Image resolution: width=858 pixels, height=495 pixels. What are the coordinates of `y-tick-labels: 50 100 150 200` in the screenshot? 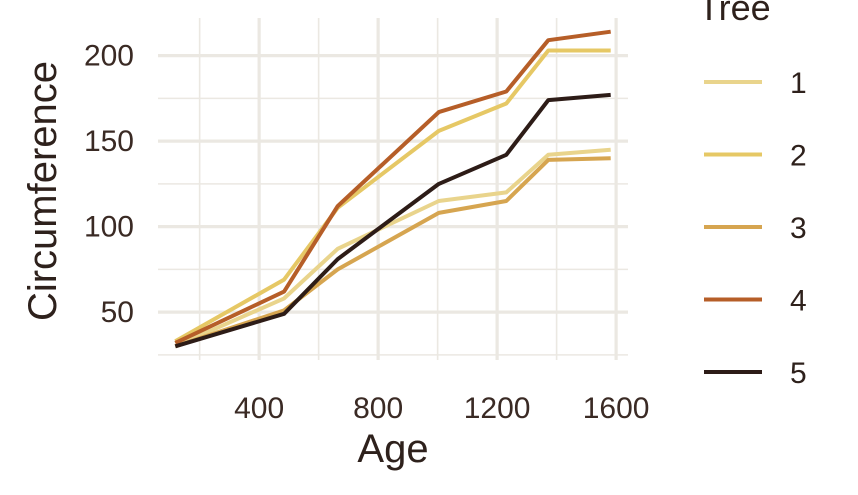 It's located at (109, 184).